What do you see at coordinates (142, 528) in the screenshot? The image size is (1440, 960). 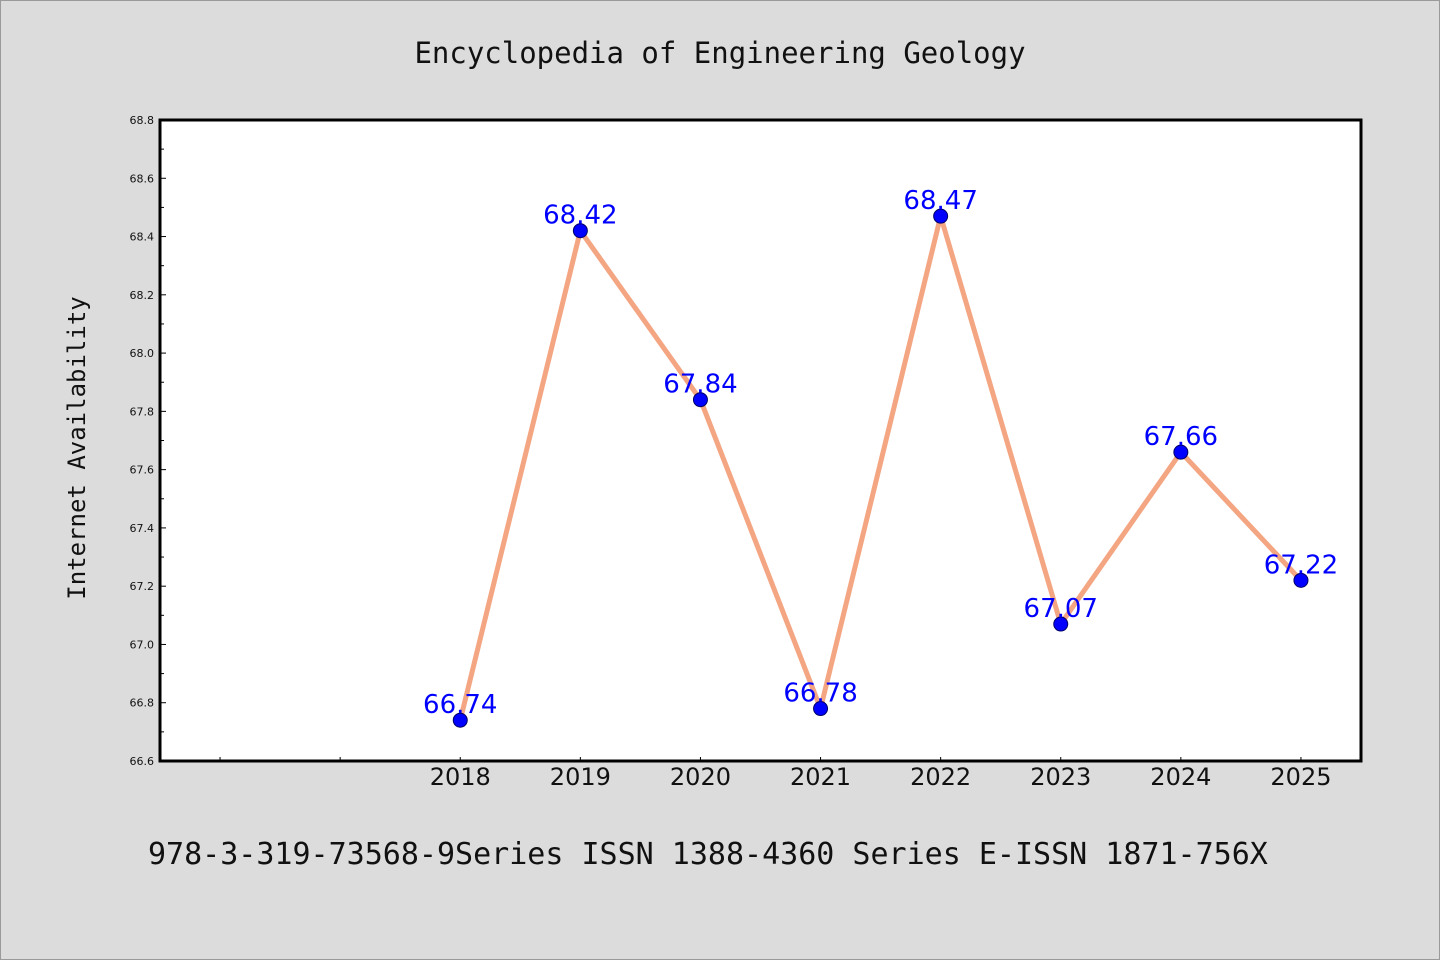 I see `y-tick-label: 67.4` at bounding box center [142, 528].